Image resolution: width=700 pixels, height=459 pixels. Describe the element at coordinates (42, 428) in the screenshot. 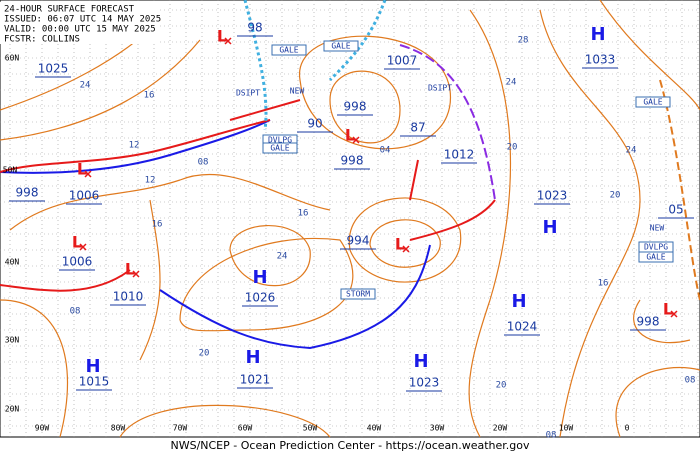

I see `lon-label: 90W` at that location.